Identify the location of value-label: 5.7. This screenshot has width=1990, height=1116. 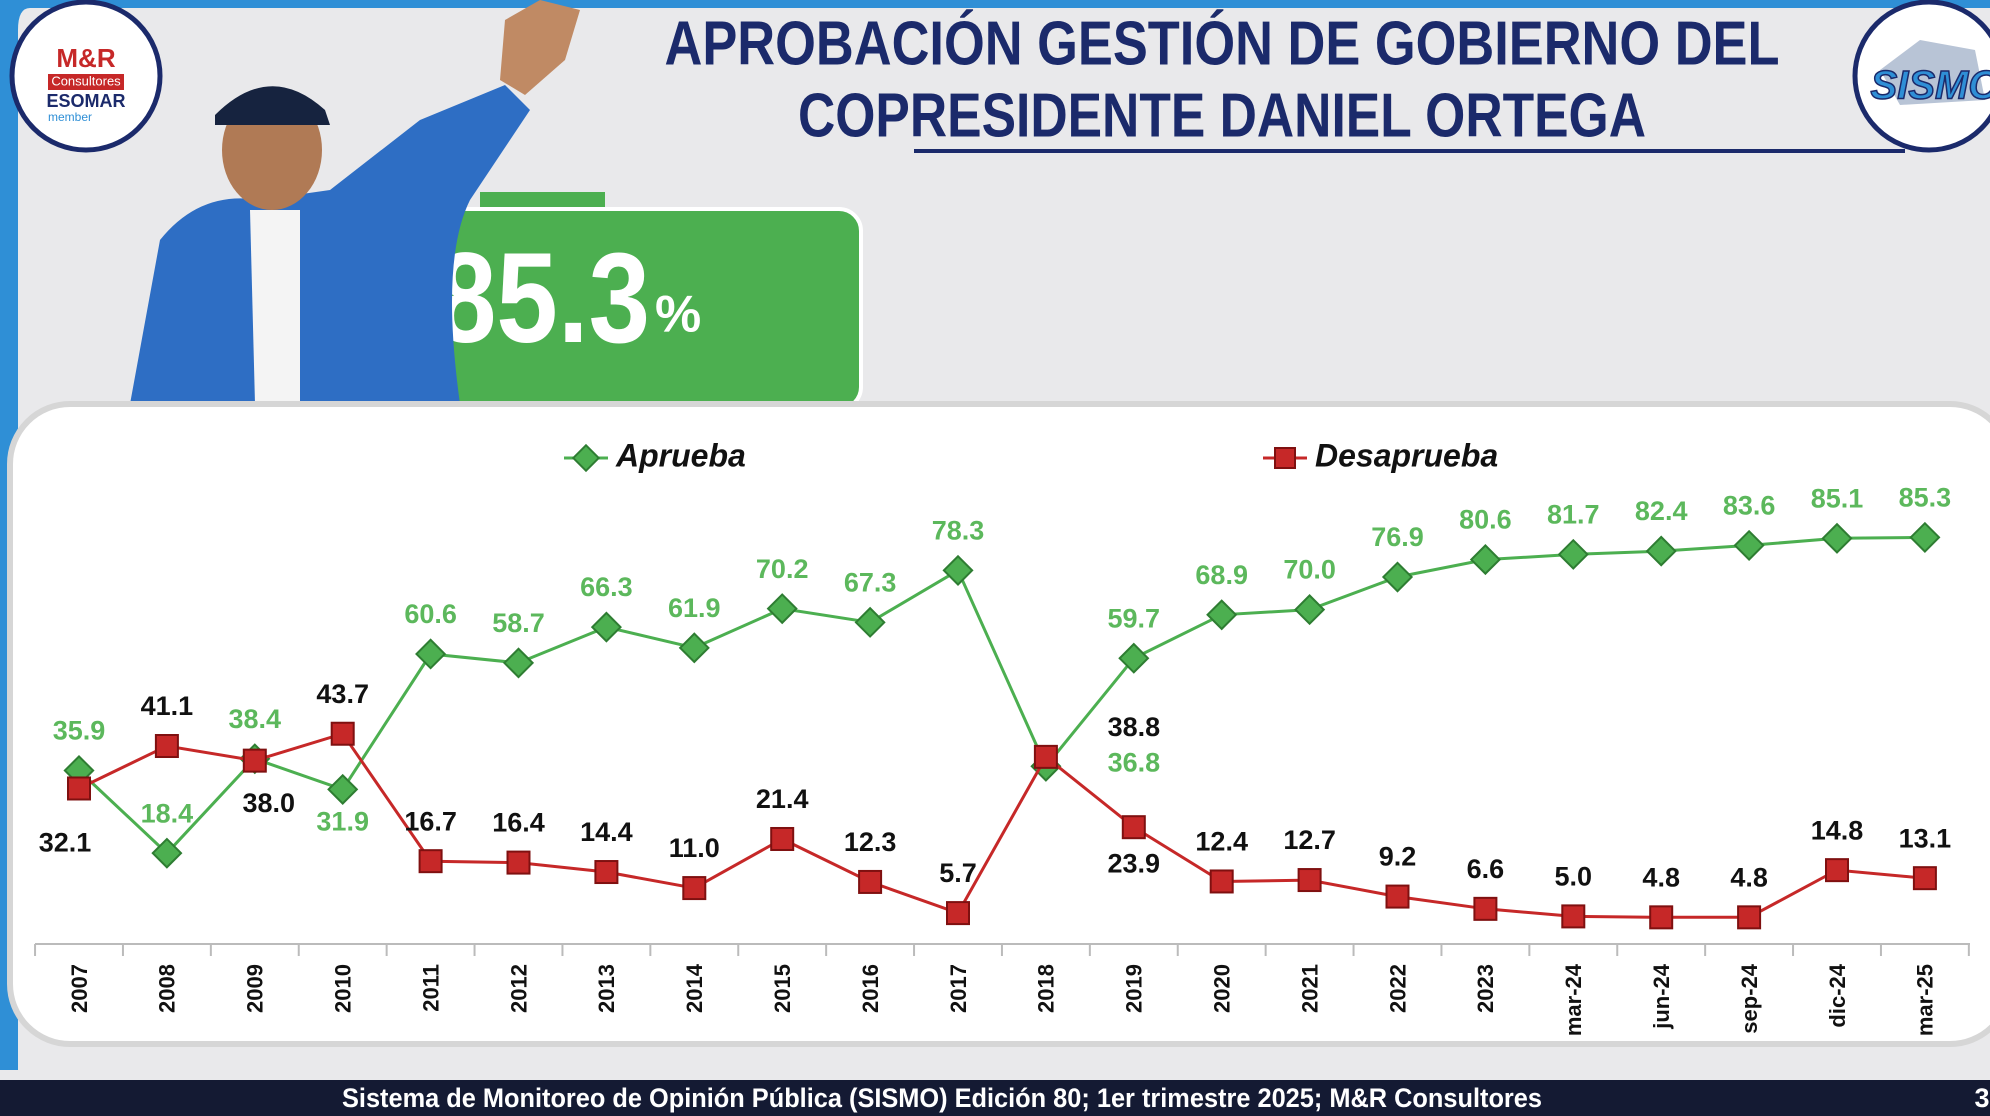
(958, 873).